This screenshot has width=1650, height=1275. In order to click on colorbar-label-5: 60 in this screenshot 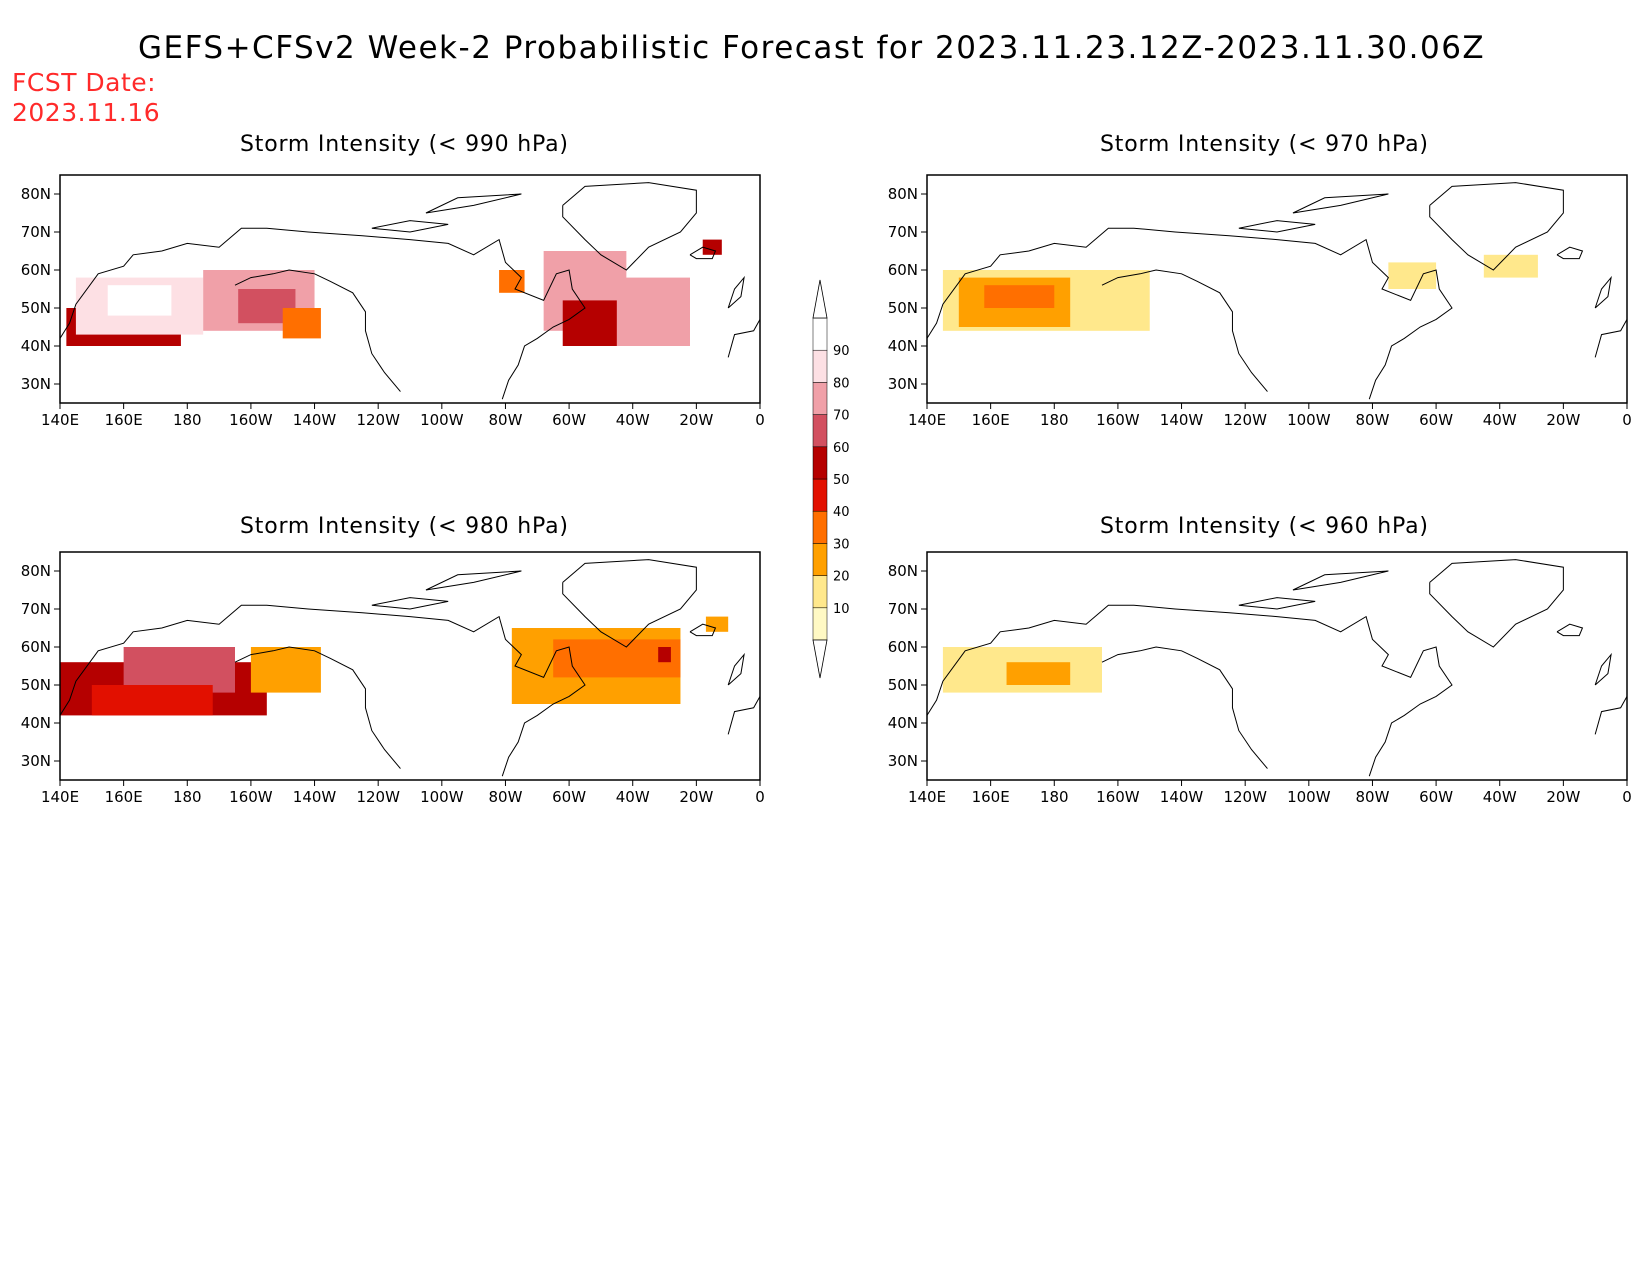, I will do `click(841, 448)`.